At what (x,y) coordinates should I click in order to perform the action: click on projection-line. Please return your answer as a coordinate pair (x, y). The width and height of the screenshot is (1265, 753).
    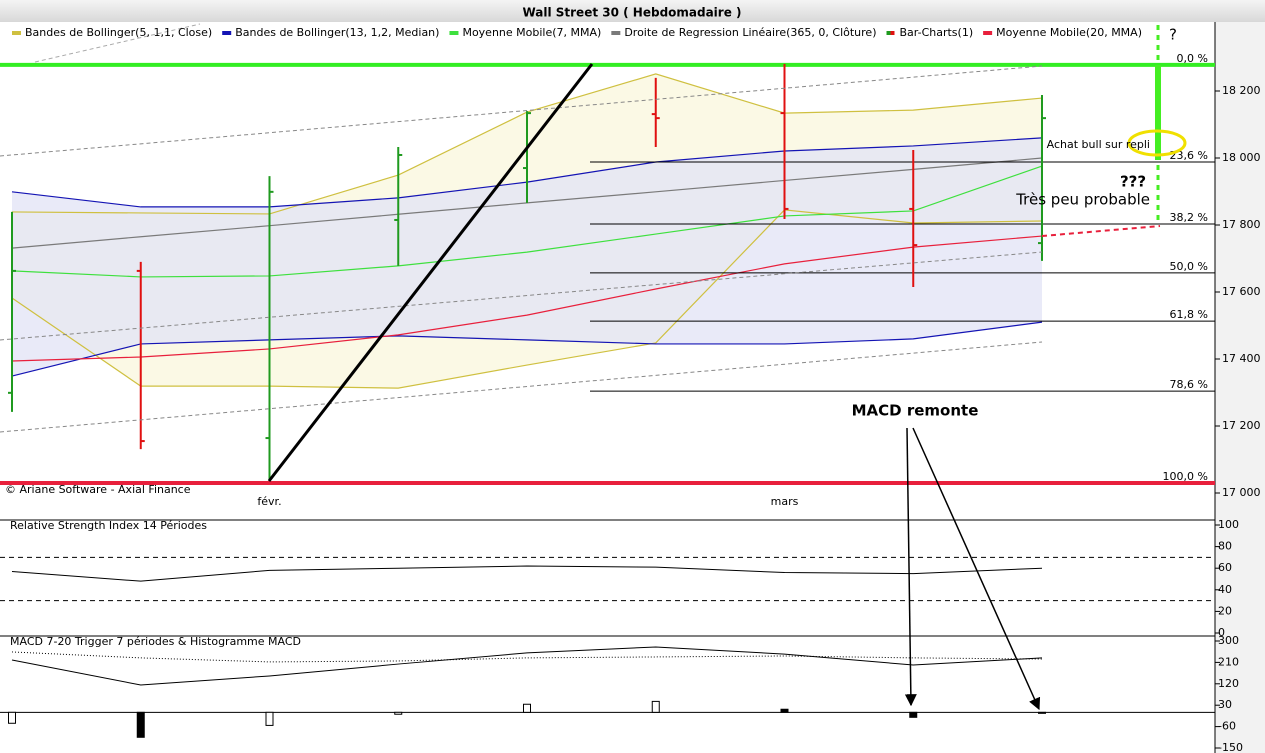
    Looking at the image, I should click on (1101, 231).